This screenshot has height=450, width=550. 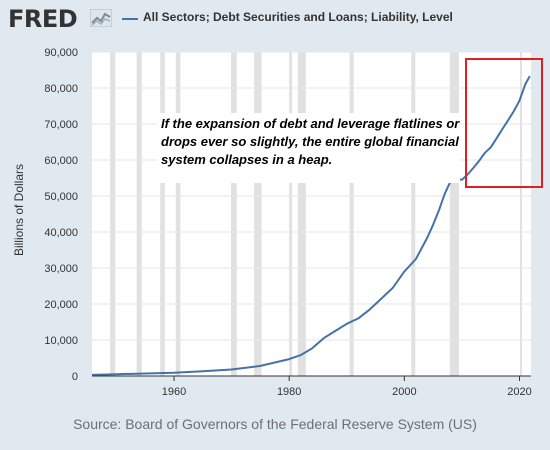 What do you see at coordinates (61, 125) in the screenshot?
I see `y-tick-label: 70,000` at bounding box center [61, 125].